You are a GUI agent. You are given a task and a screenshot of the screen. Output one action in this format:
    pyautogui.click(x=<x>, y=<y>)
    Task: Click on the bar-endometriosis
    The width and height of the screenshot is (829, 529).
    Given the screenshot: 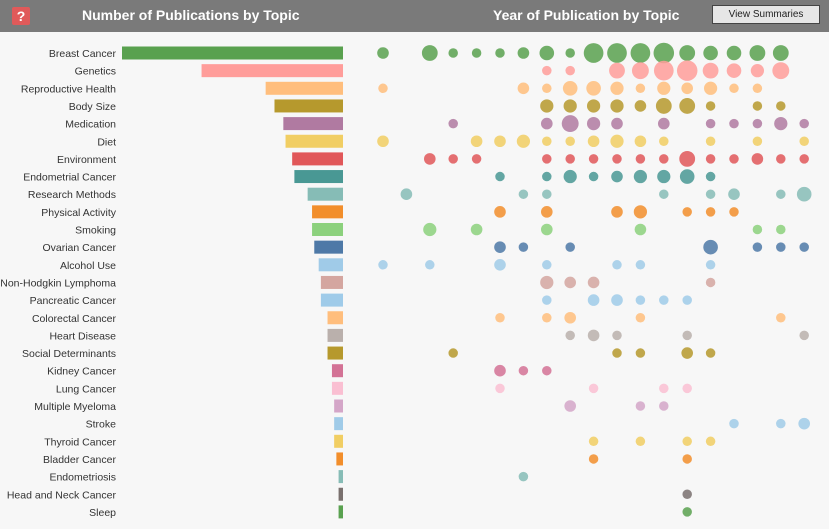 What is the action you would take?
    pyautogui.click(x=340, y=477)
    